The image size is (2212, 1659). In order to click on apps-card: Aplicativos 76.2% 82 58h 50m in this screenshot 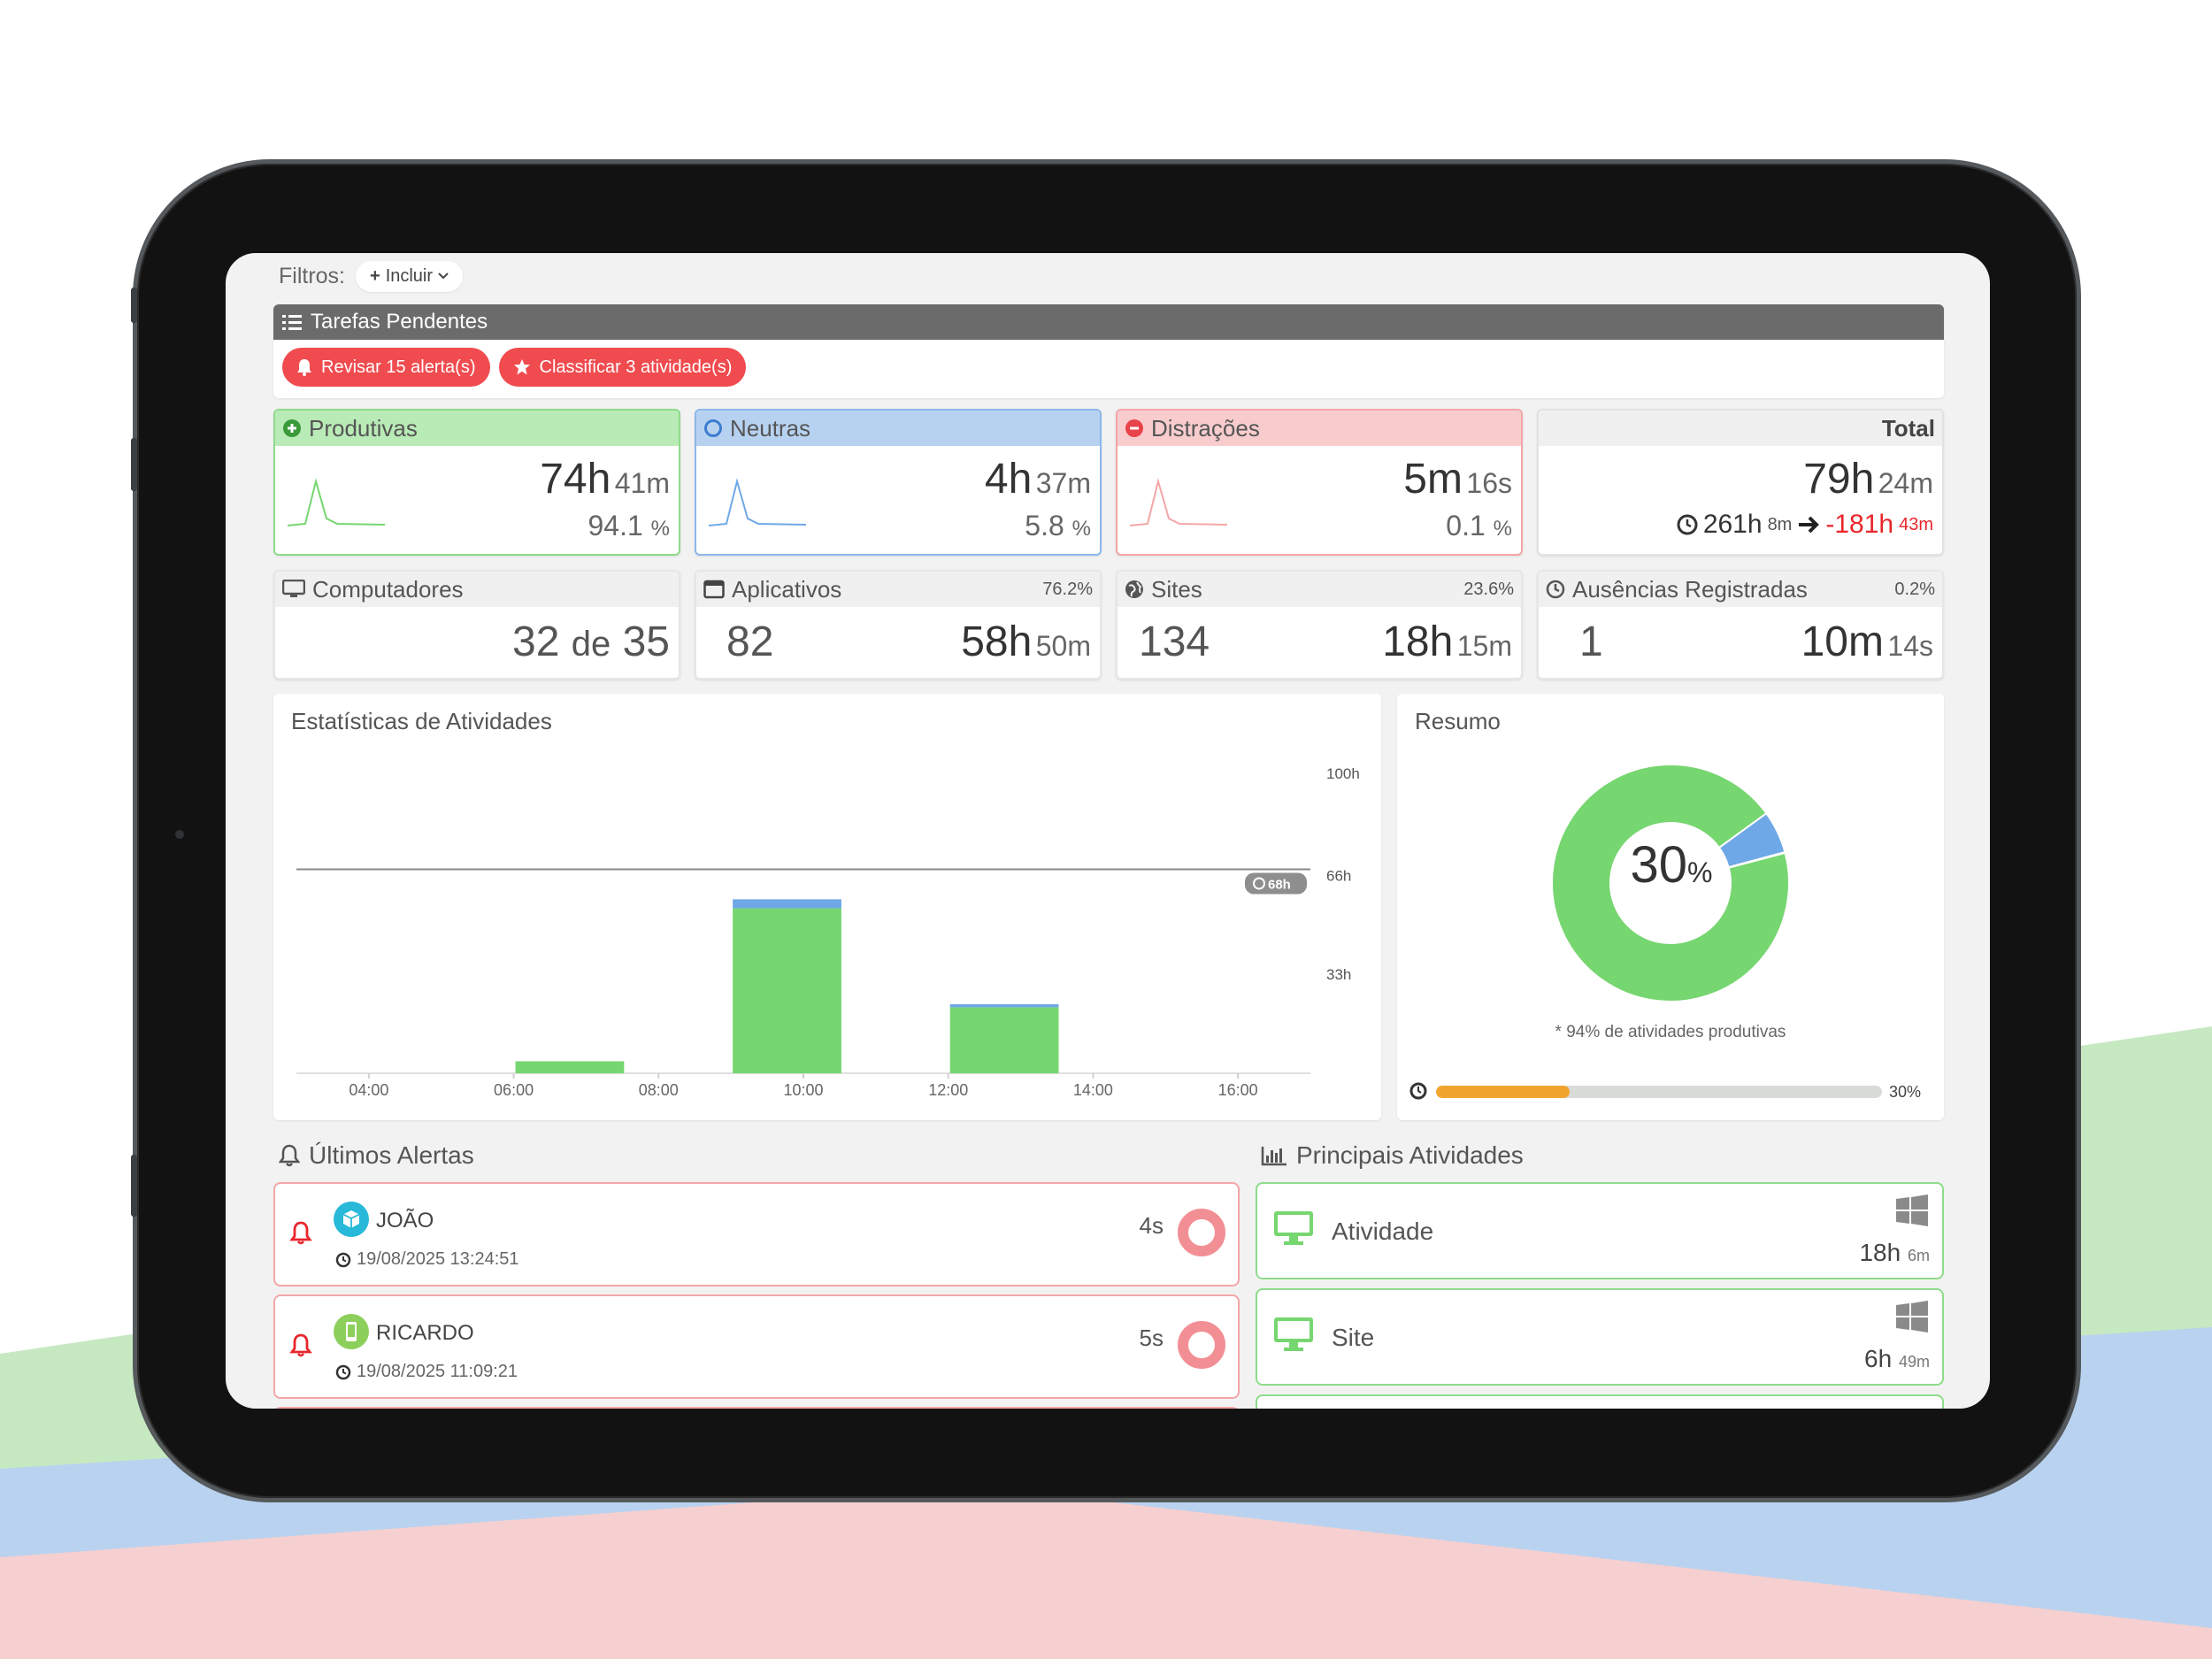, I will do `click(899, 625)`.